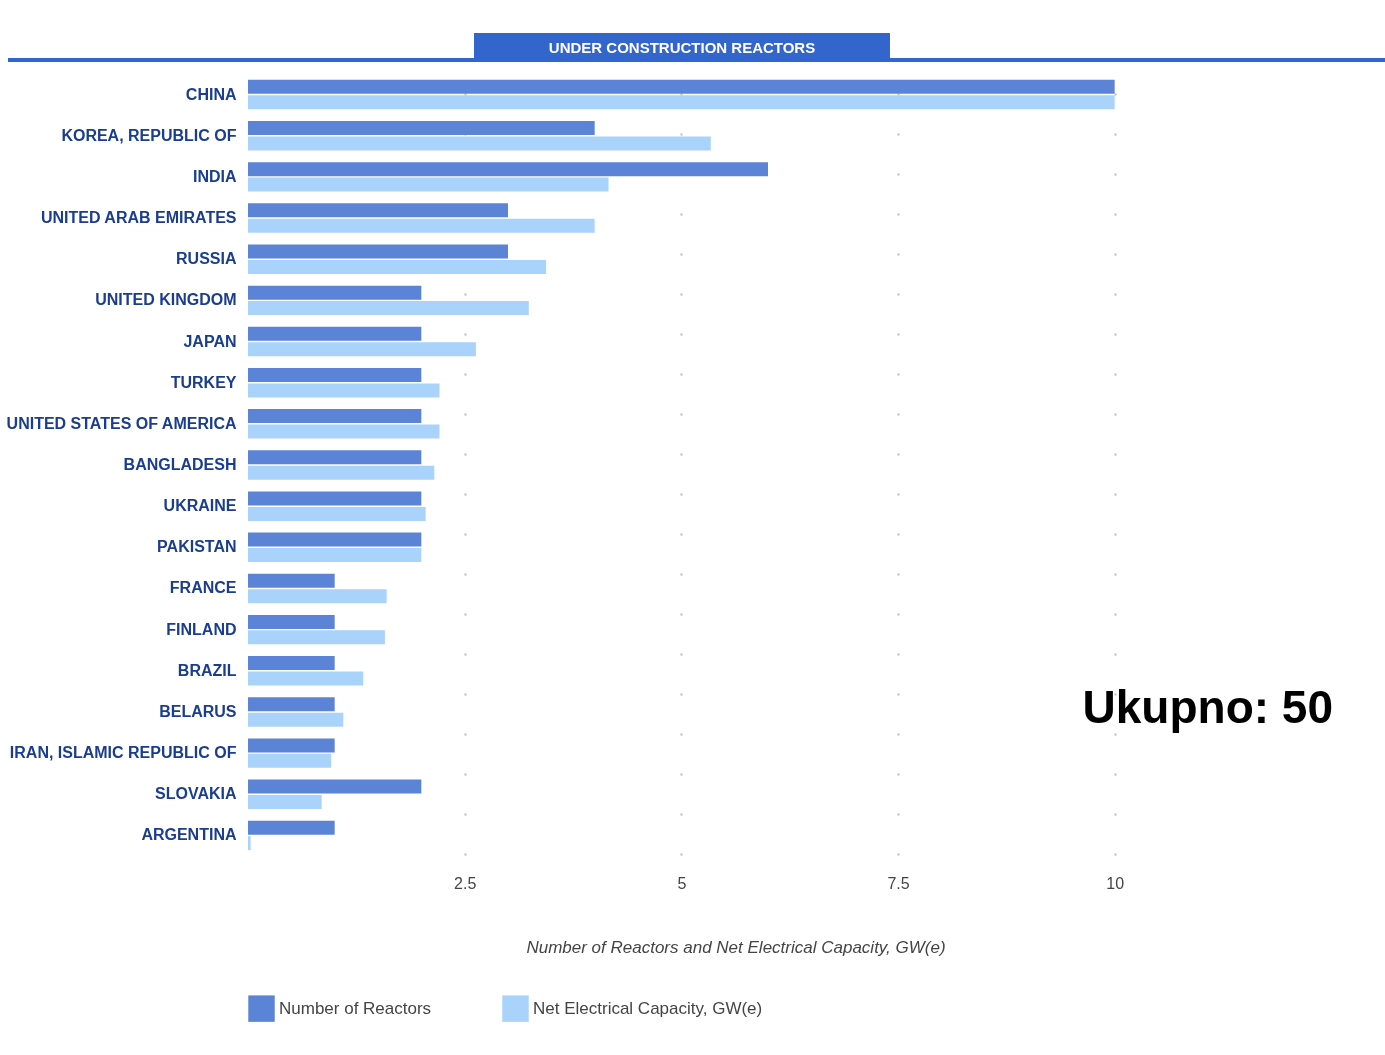 The width and height of the screenshot is (1385, 1055). What do you see at coordinates (898, 883) in the screenshot?
I see `x-tick-label: 7.5` at bounding box center [898, 883].